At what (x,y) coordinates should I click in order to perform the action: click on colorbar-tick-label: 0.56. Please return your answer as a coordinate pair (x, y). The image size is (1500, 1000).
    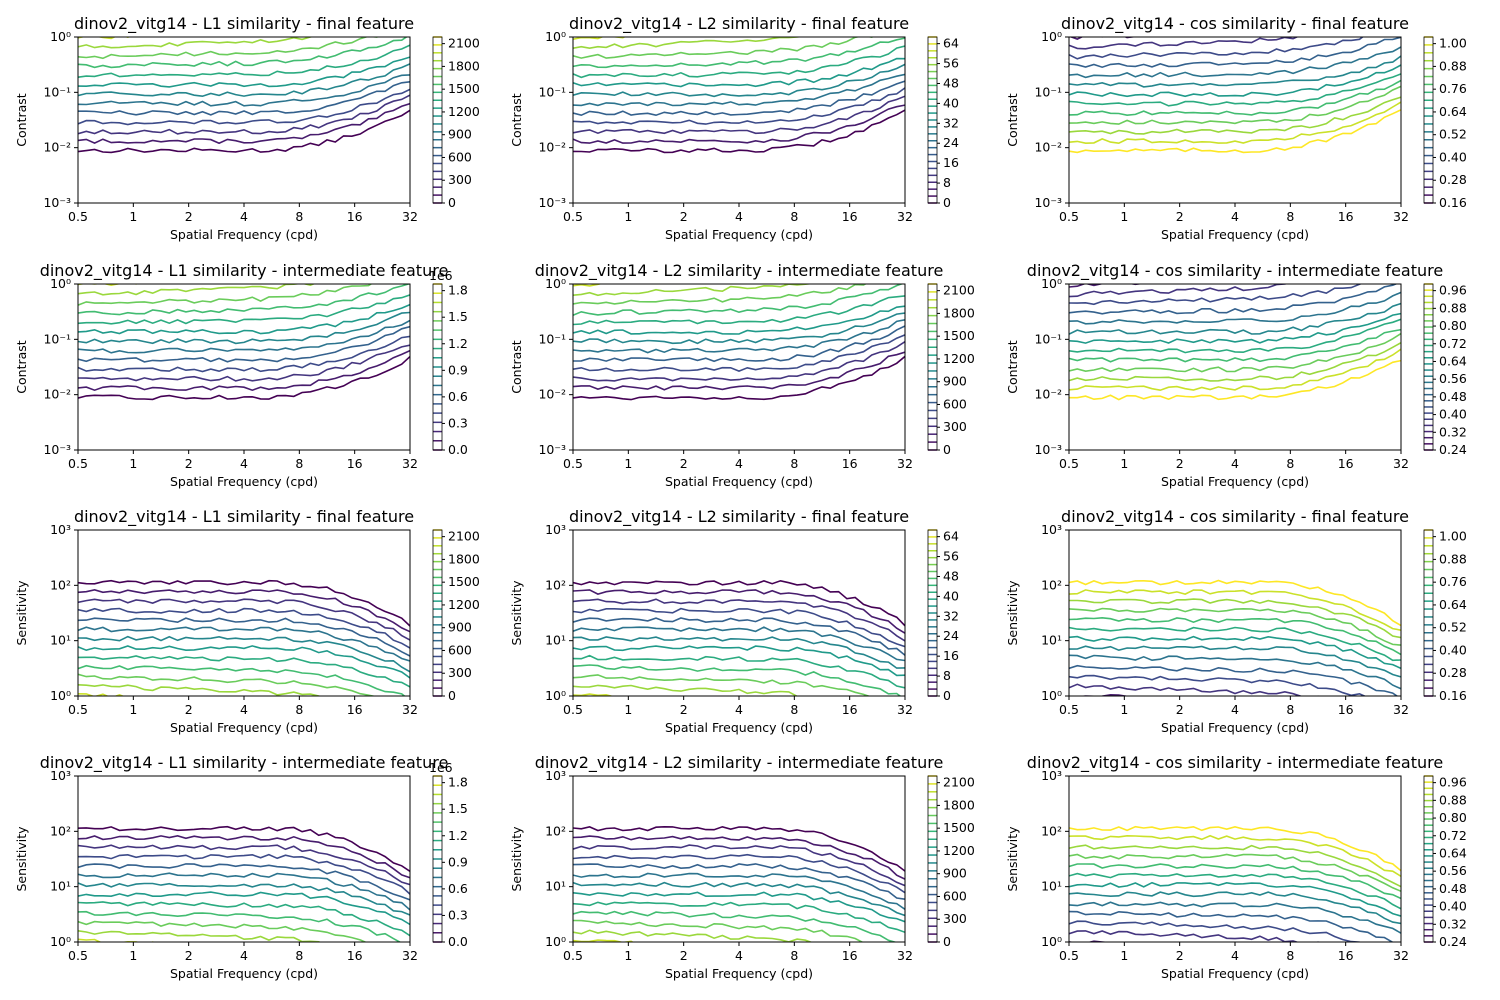
    Looking at the image, I should click on (1453, 378).